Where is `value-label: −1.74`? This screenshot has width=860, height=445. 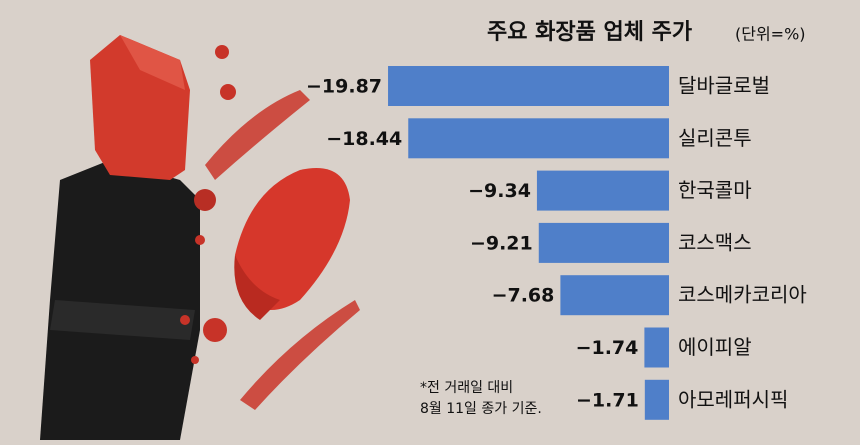 value-label: −1.74 is located at coordinates (607, 348).